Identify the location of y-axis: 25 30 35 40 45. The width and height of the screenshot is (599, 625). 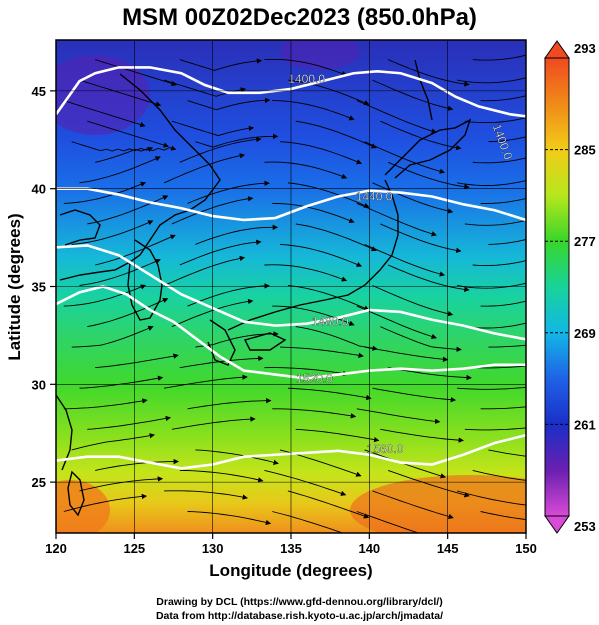
(44, 287).